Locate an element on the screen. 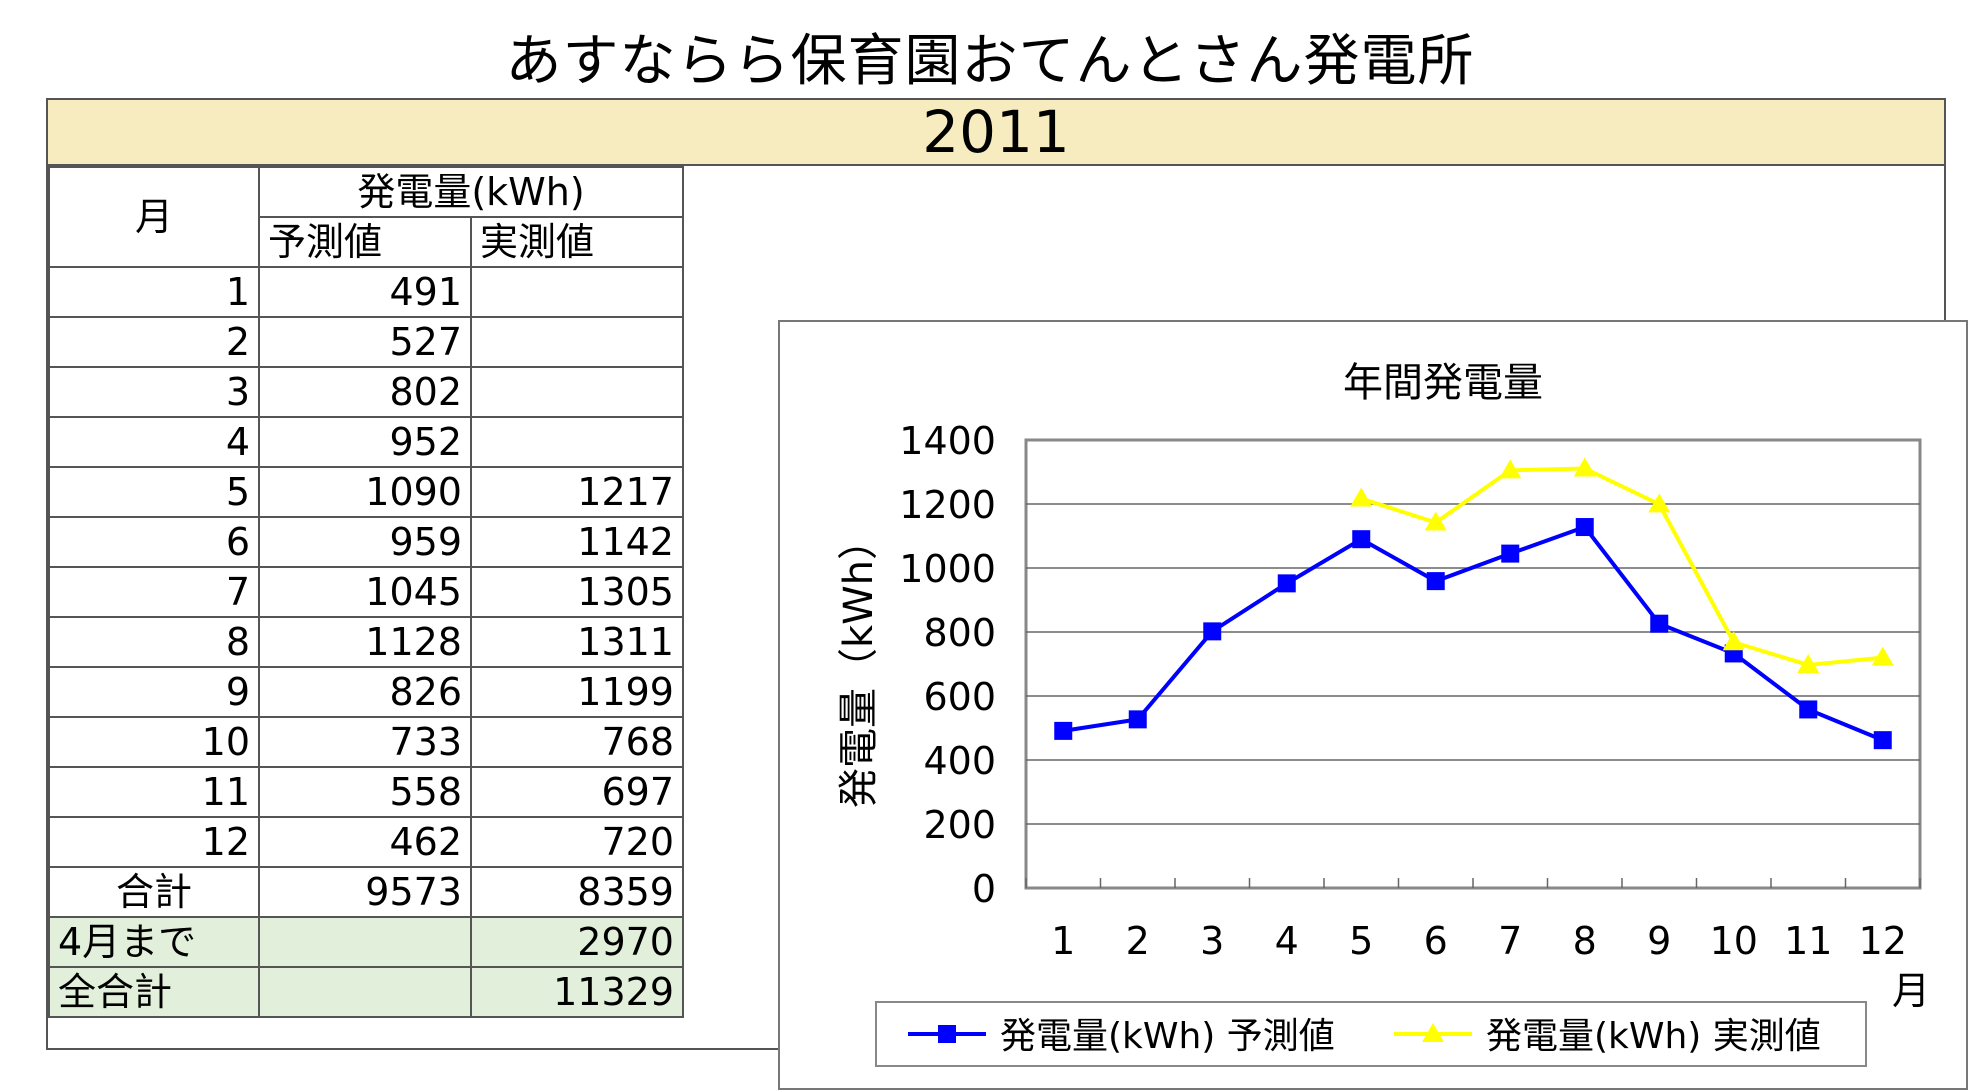  header-month: 月 is located at coordinates (154, 217).